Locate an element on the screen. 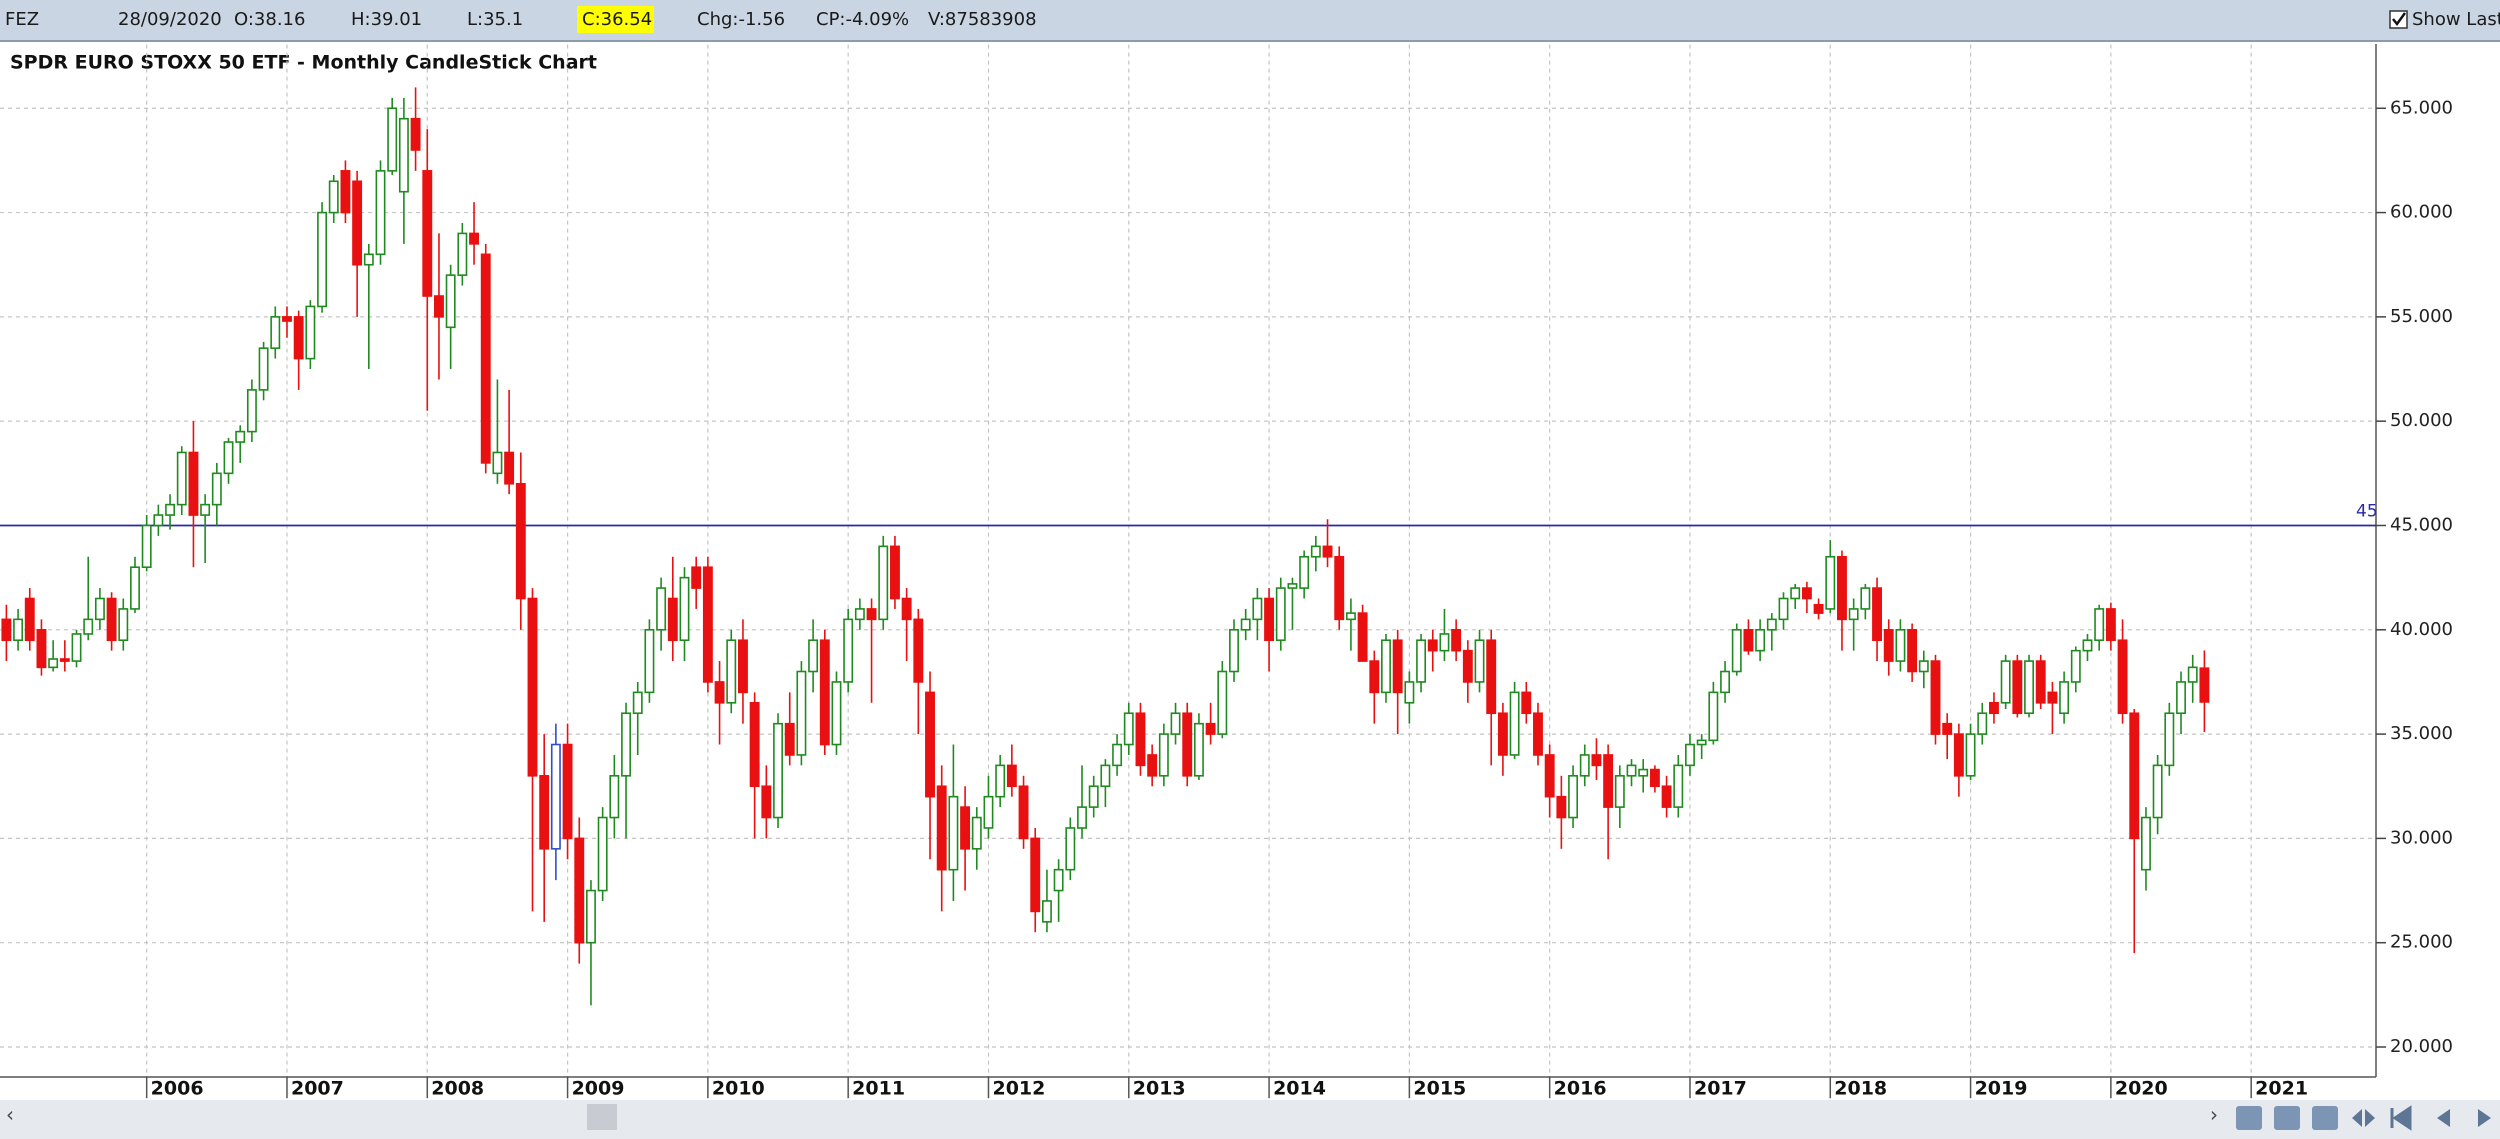  x-tick-label: 2020 is located at coordinates (2141, 1089).